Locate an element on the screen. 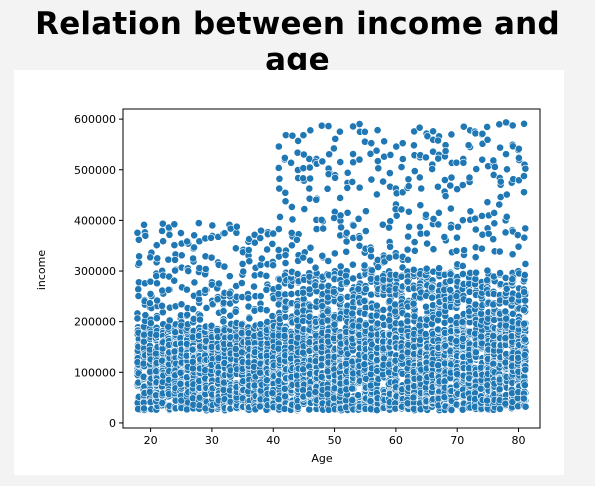  x-tick-label: 20 is located at coordinates (151, 440).